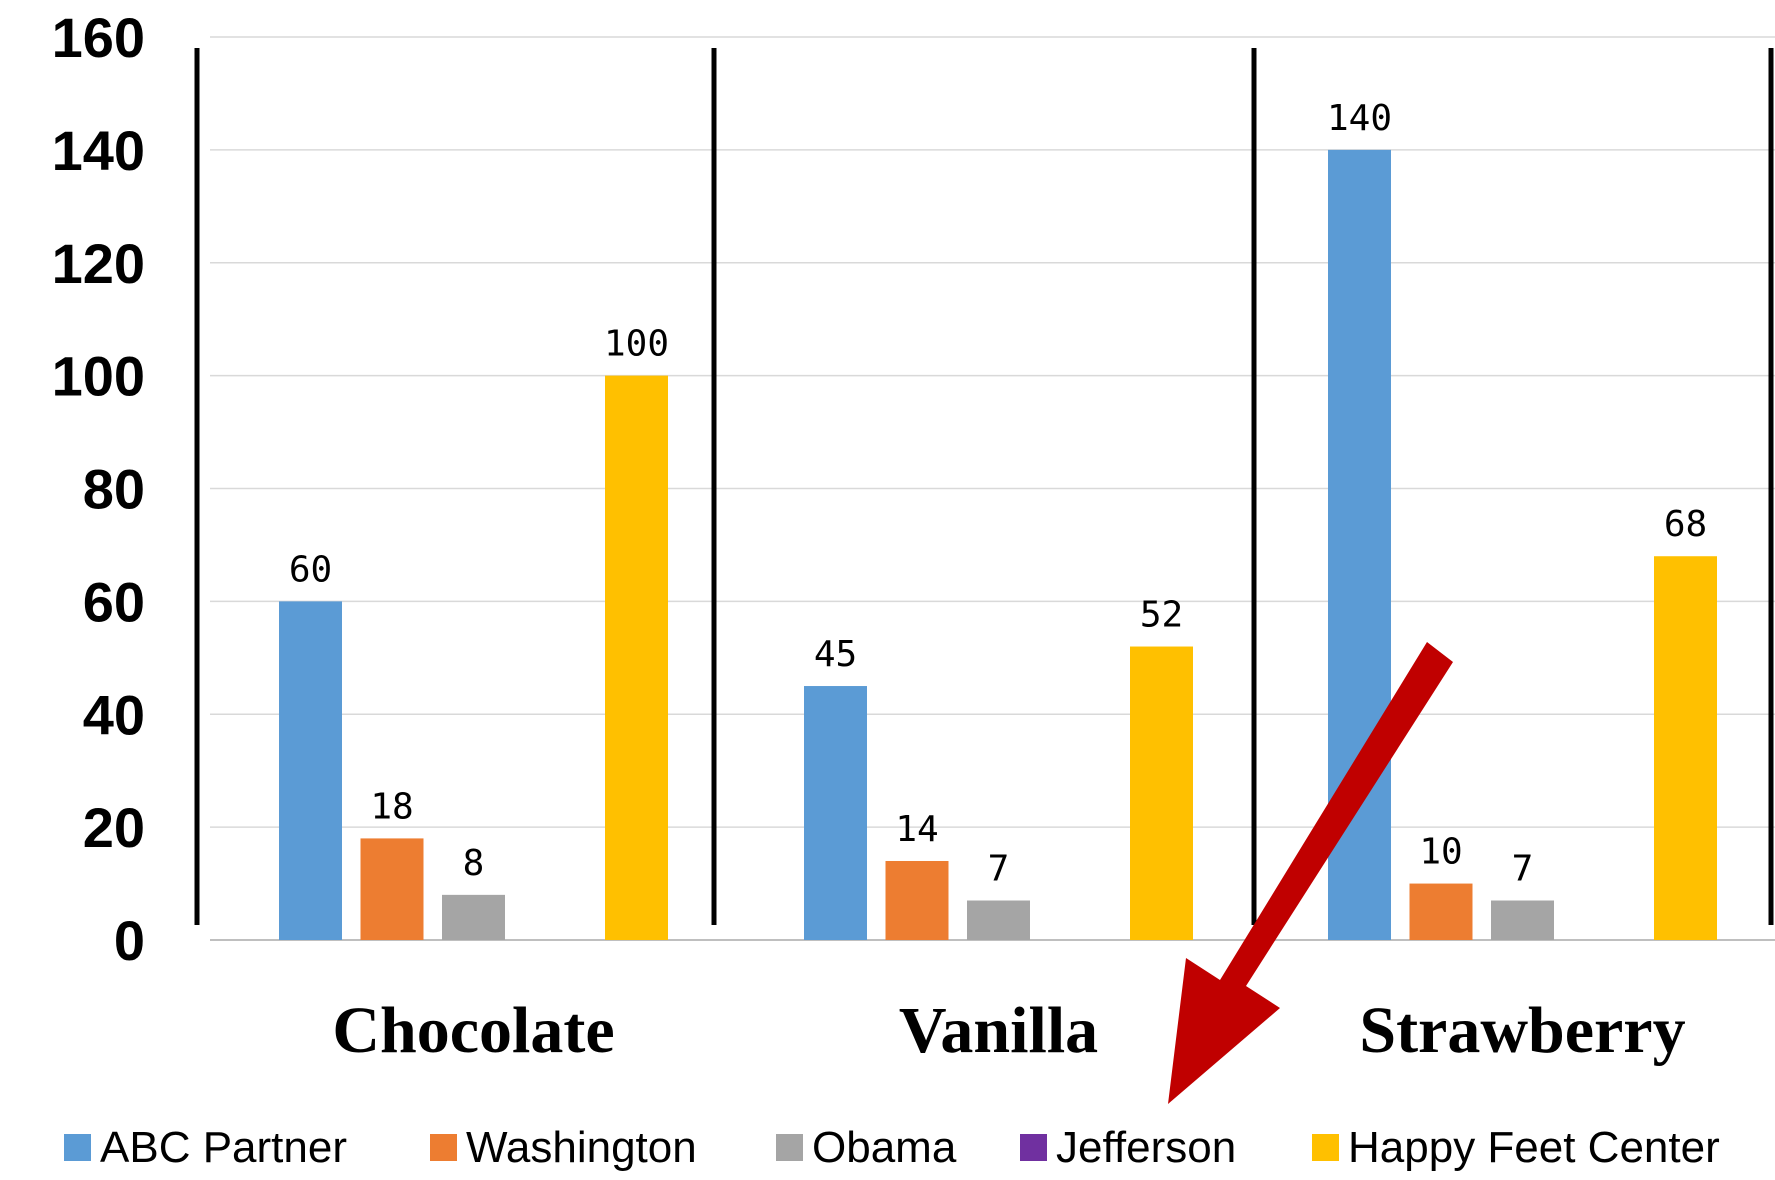  Describe the element at coordinates (835, 813) in the screenshot. I see `bar-vanilla-abc-partner` at that location.